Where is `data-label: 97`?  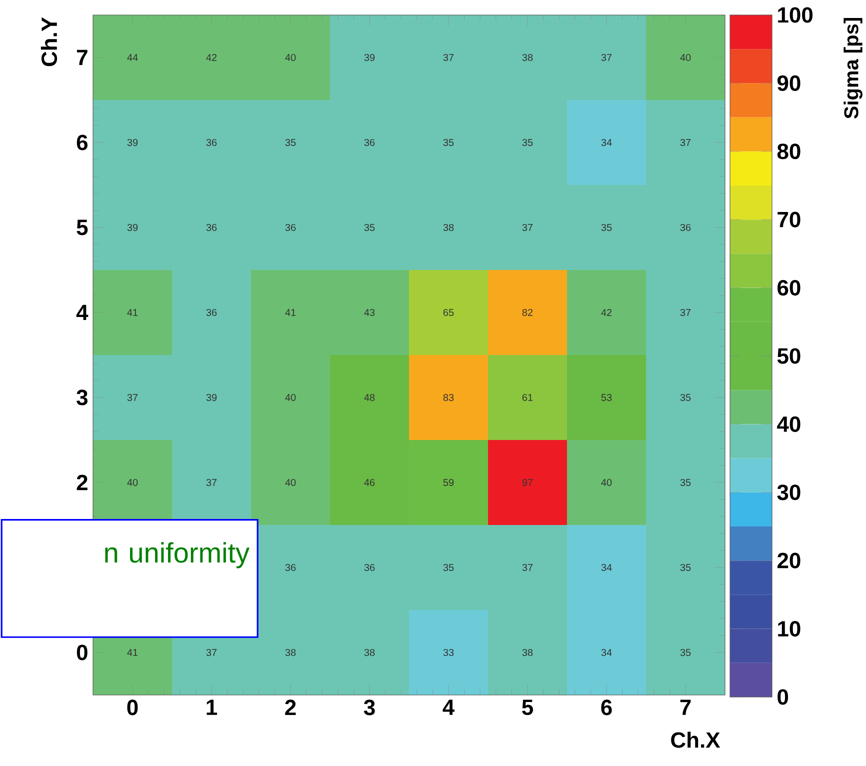
data-label: 97 is located at coordinates (527, 482).